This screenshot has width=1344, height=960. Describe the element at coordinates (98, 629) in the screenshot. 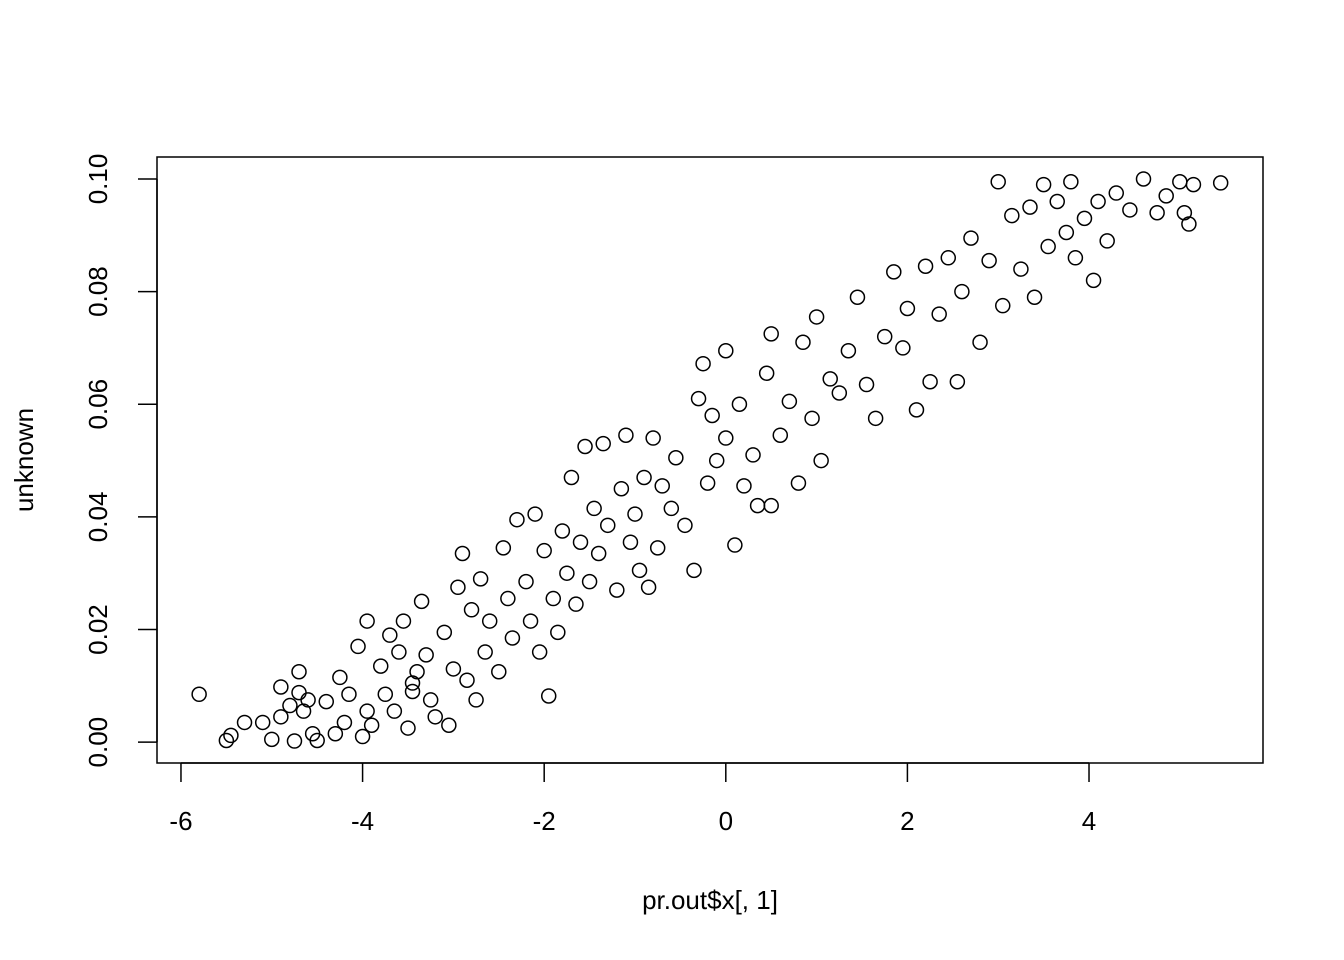

I see `y-tick-label: 0.02` at that location.